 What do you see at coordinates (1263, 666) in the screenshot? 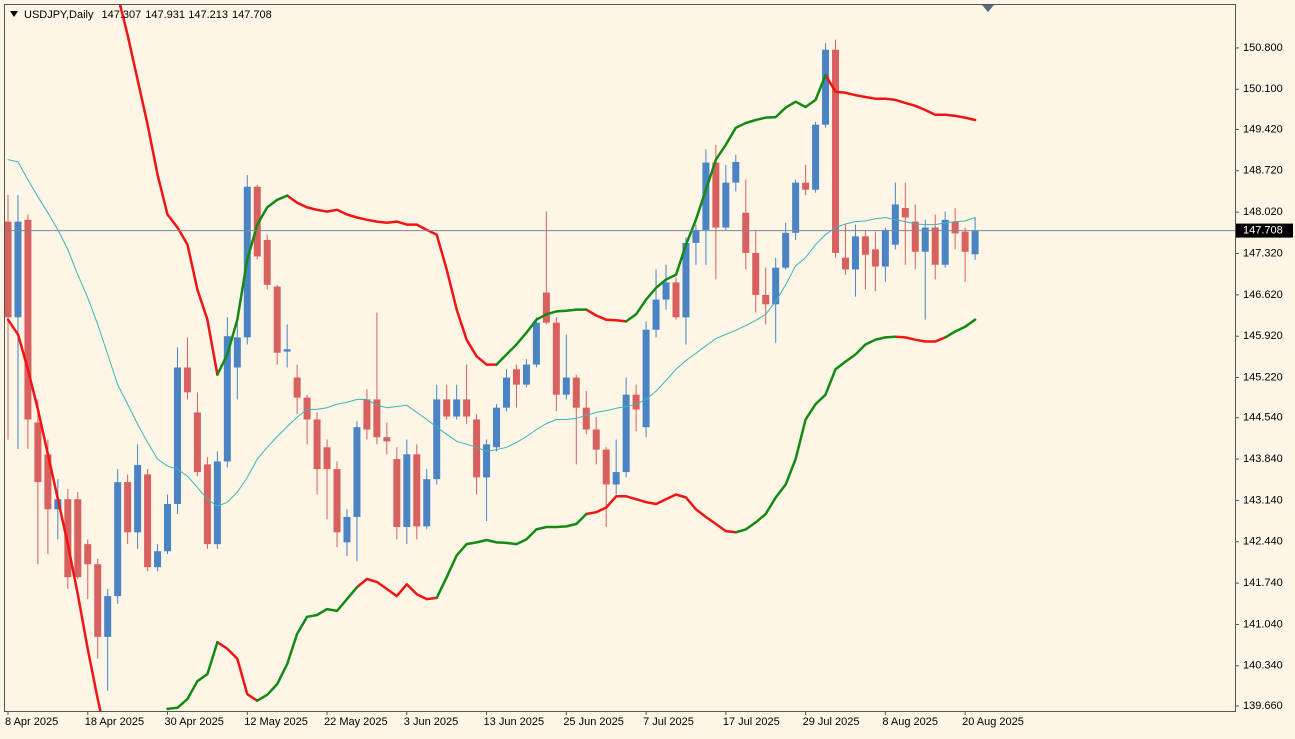
I see `y-tick-label: 140.340` at bounding box center [1263, 666].